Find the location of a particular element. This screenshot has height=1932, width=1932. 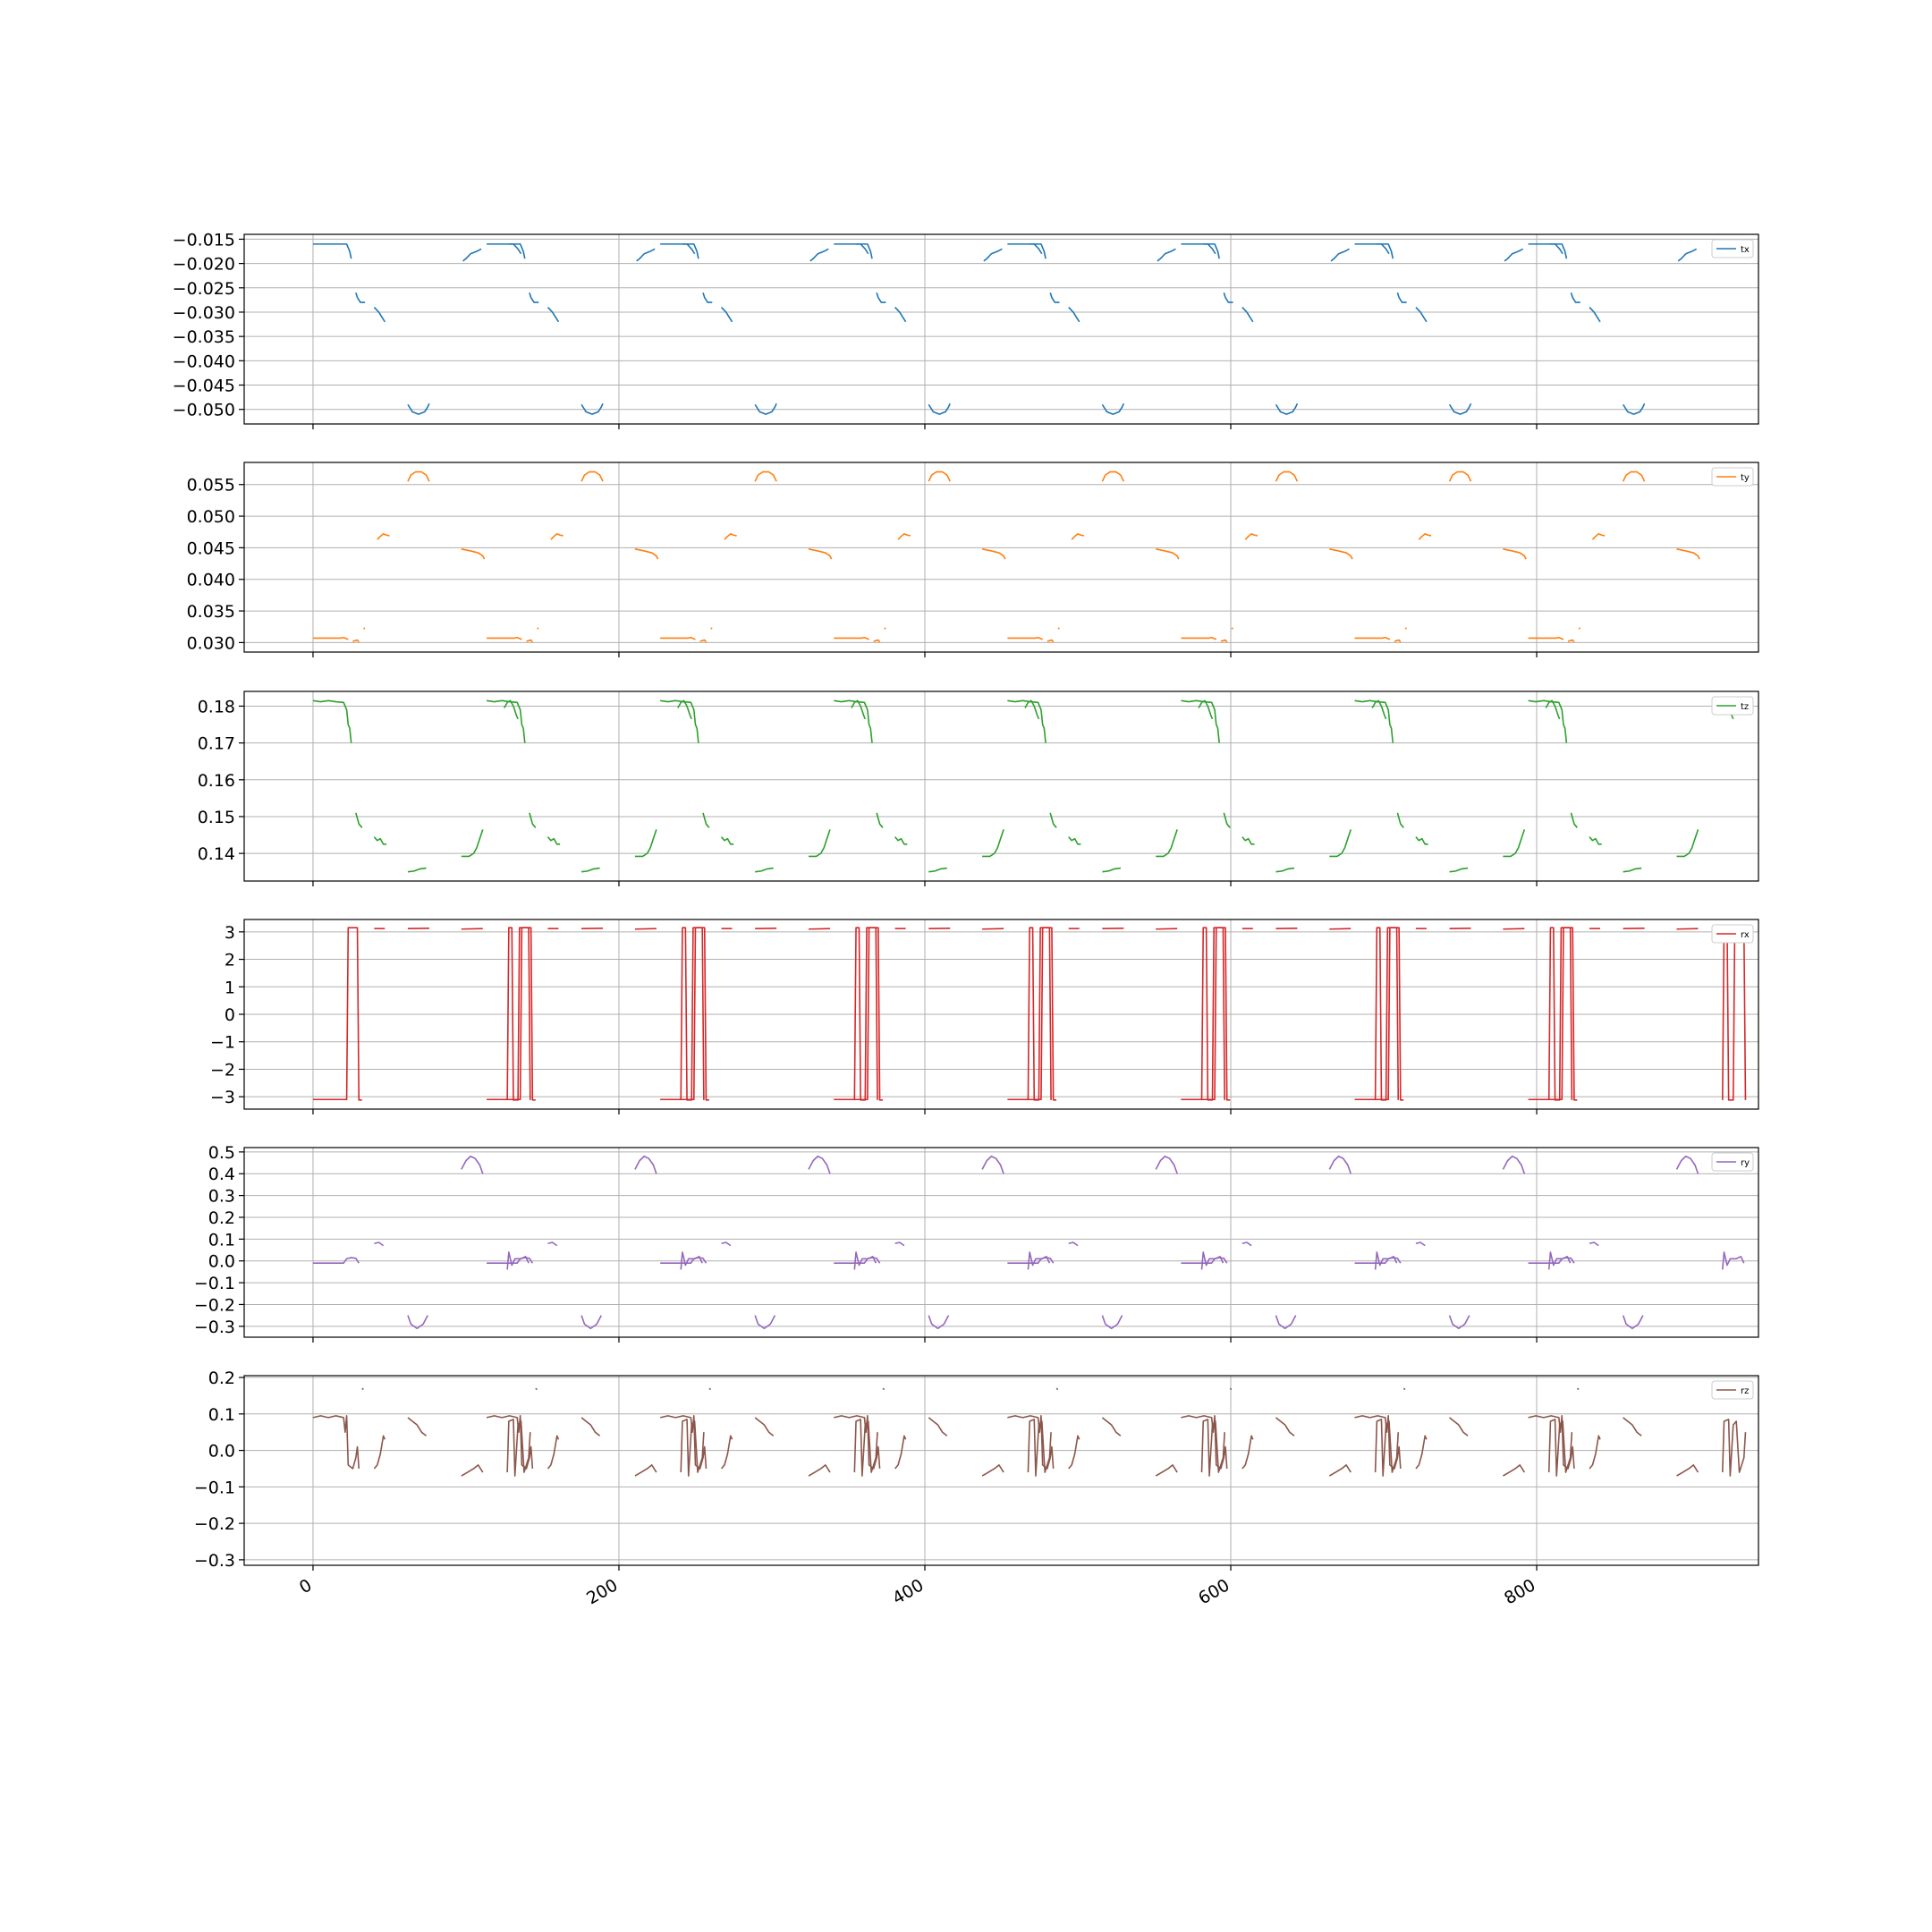

y-tick-label: 0.16 is located at coordinates (216, 781).